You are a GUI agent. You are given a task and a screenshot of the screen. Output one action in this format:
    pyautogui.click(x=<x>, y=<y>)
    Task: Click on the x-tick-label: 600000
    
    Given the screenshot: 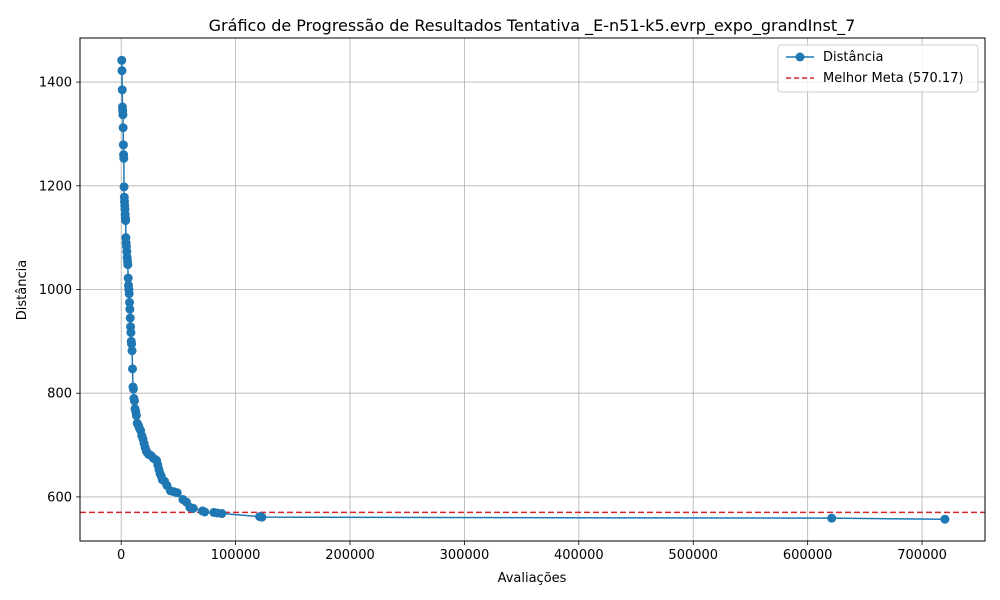 What is the action you would take?
    pyautogui.click(x=808, y=555)
    